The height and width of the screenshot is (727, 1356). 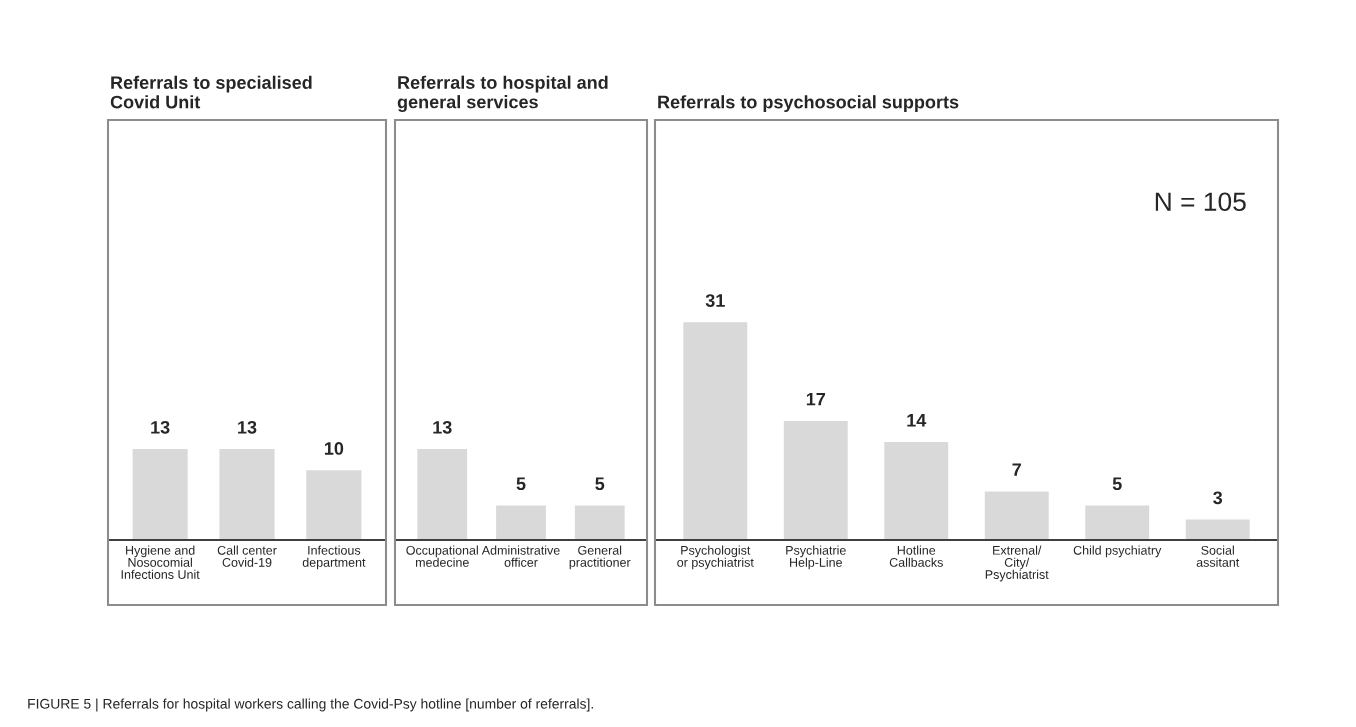 What do you see at coordinates (211, 92) in the screenshot?
I see `chart-title: Referrals to specialised Covid Unit` at bounding box center [211, 92].